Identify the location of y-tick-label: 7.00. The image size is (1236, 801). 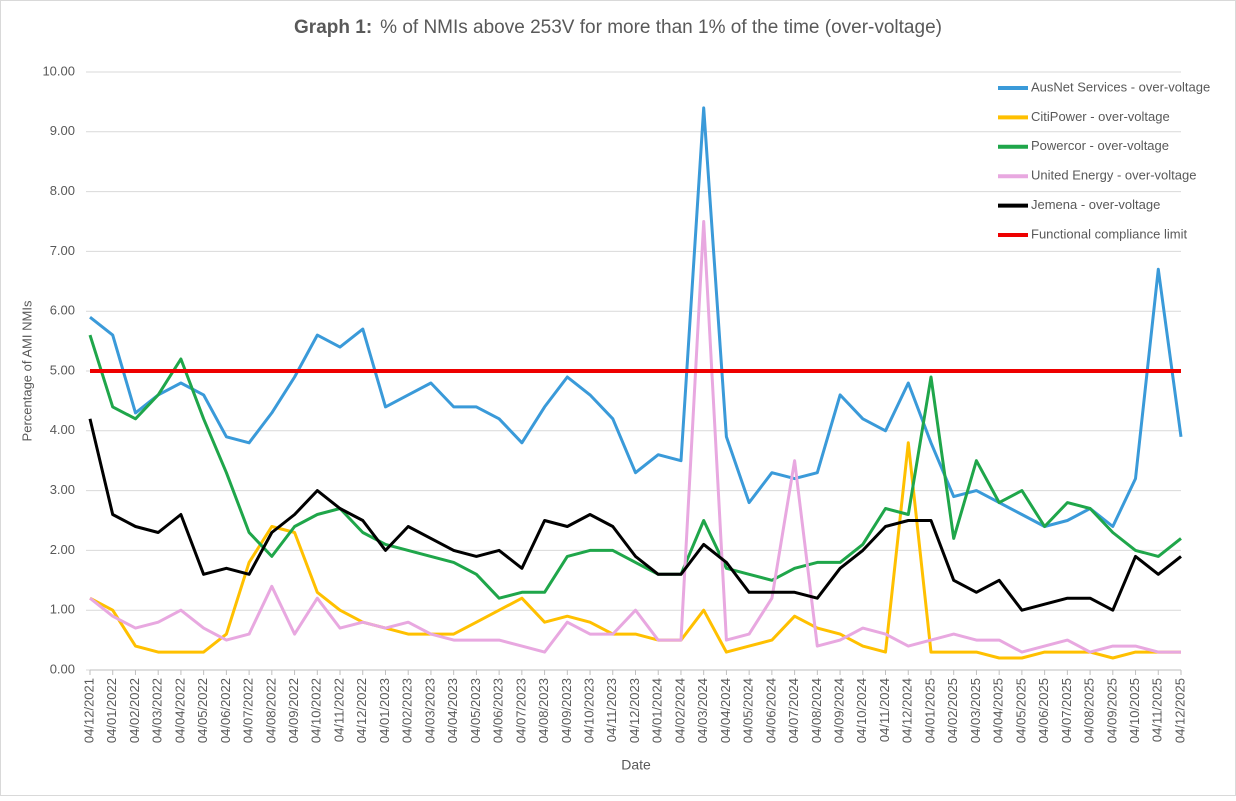
(62, 250).